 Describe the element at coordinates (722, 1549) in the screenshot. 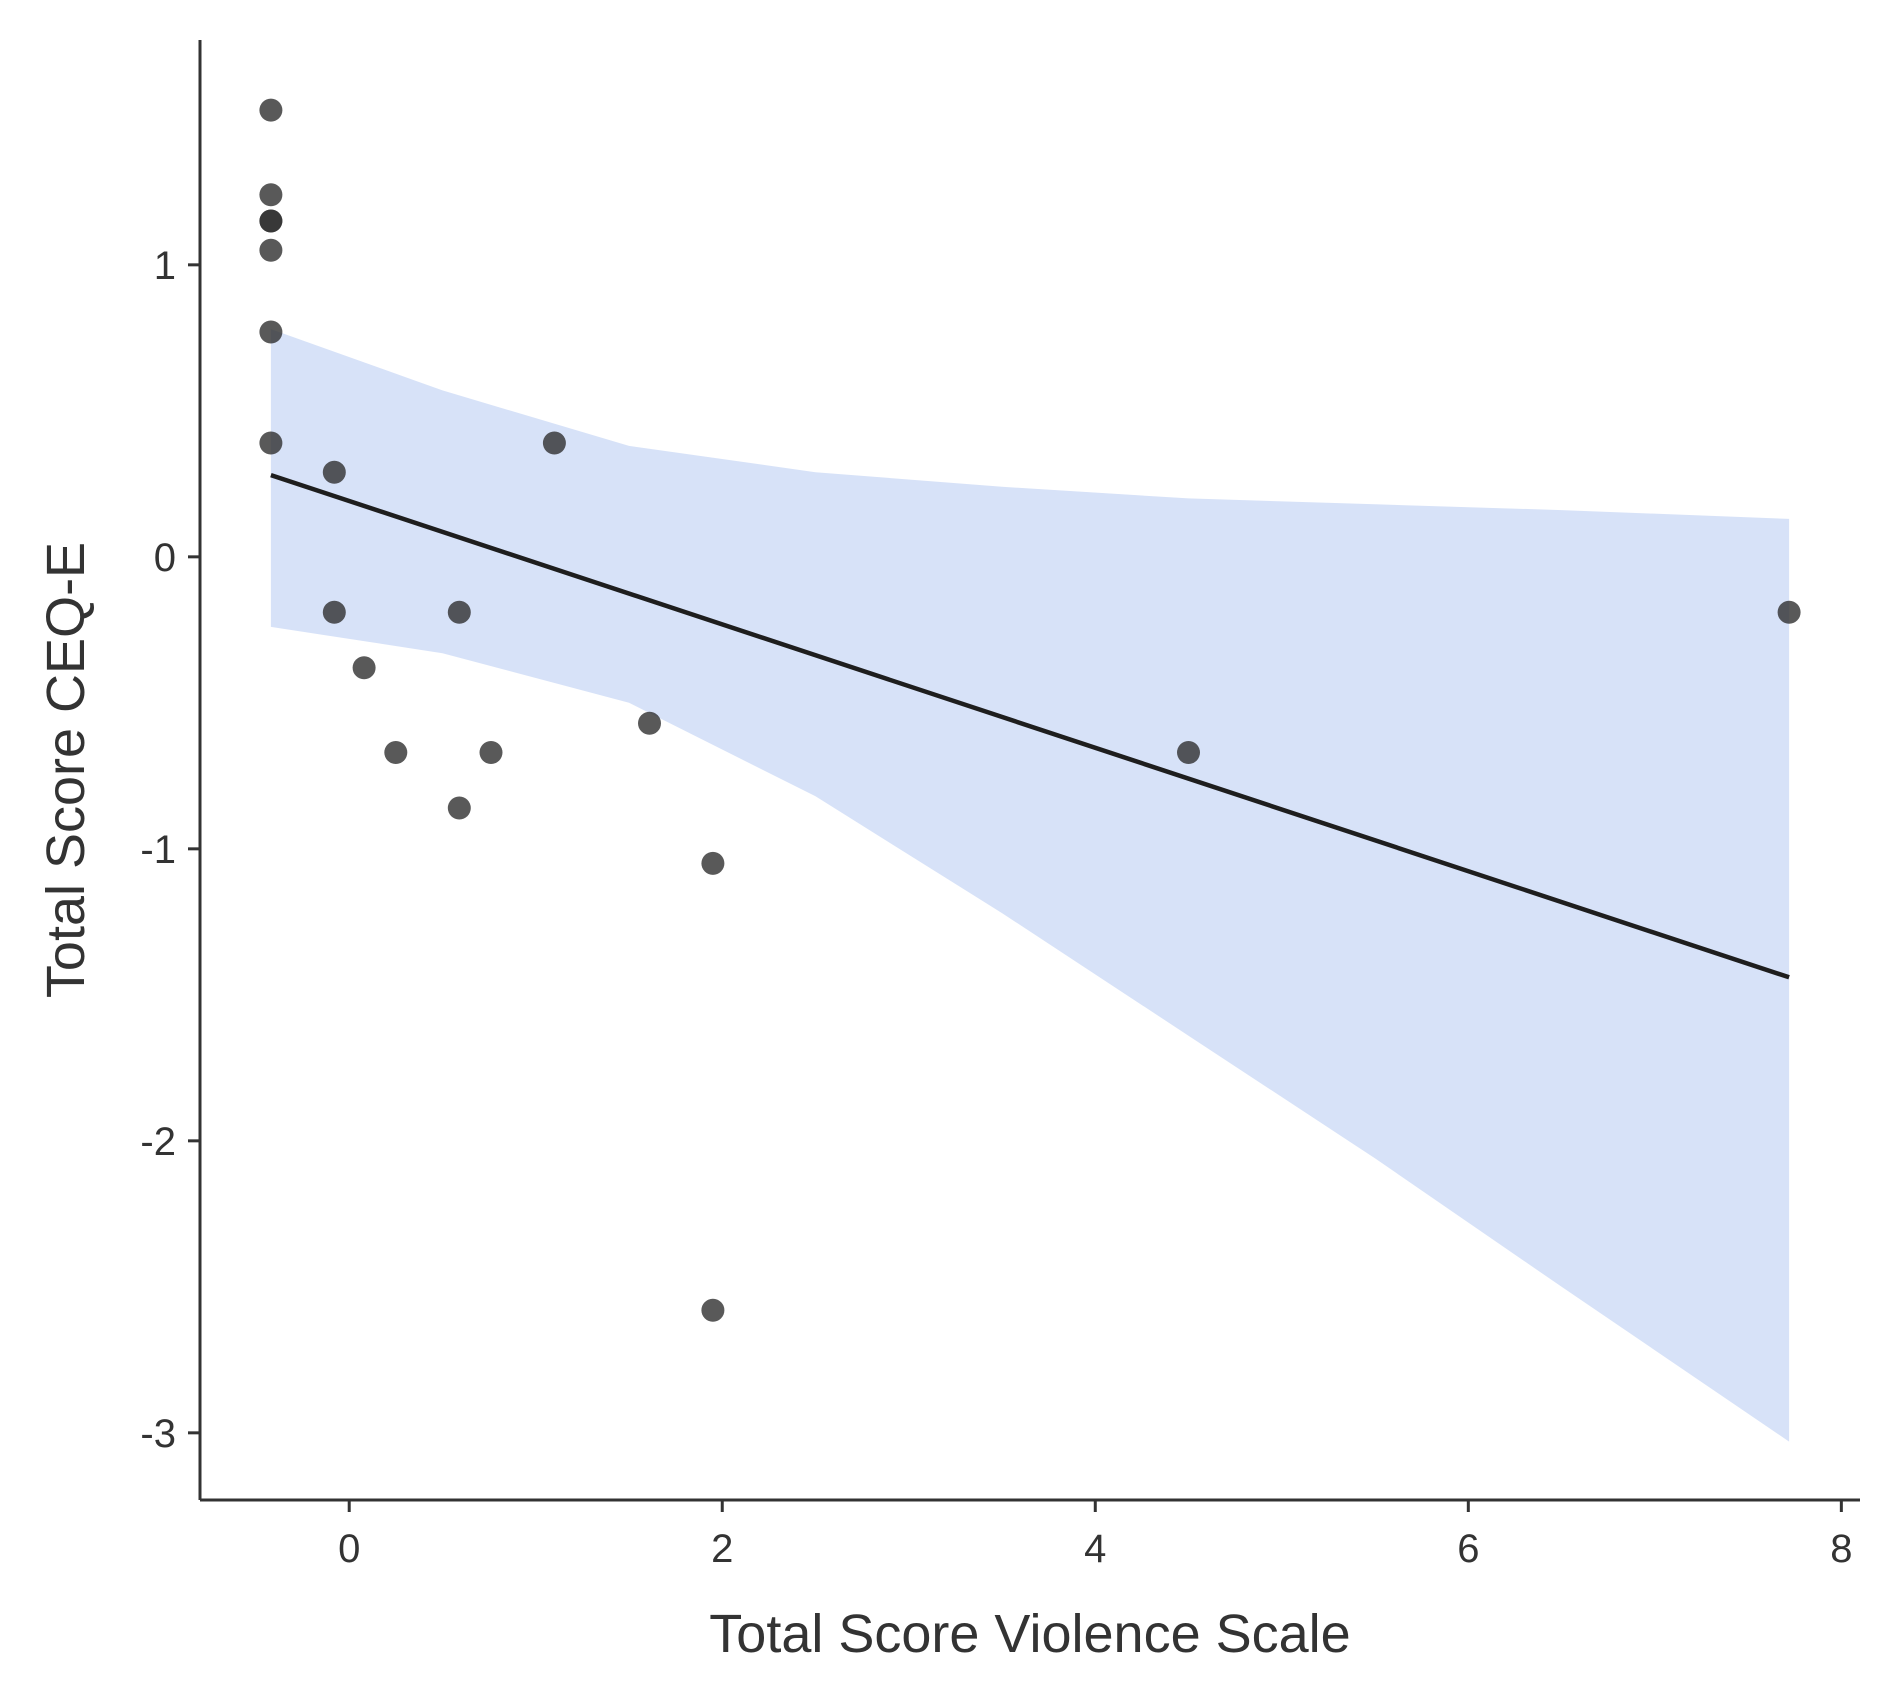

I see `x-tick-label: 2` at that location.